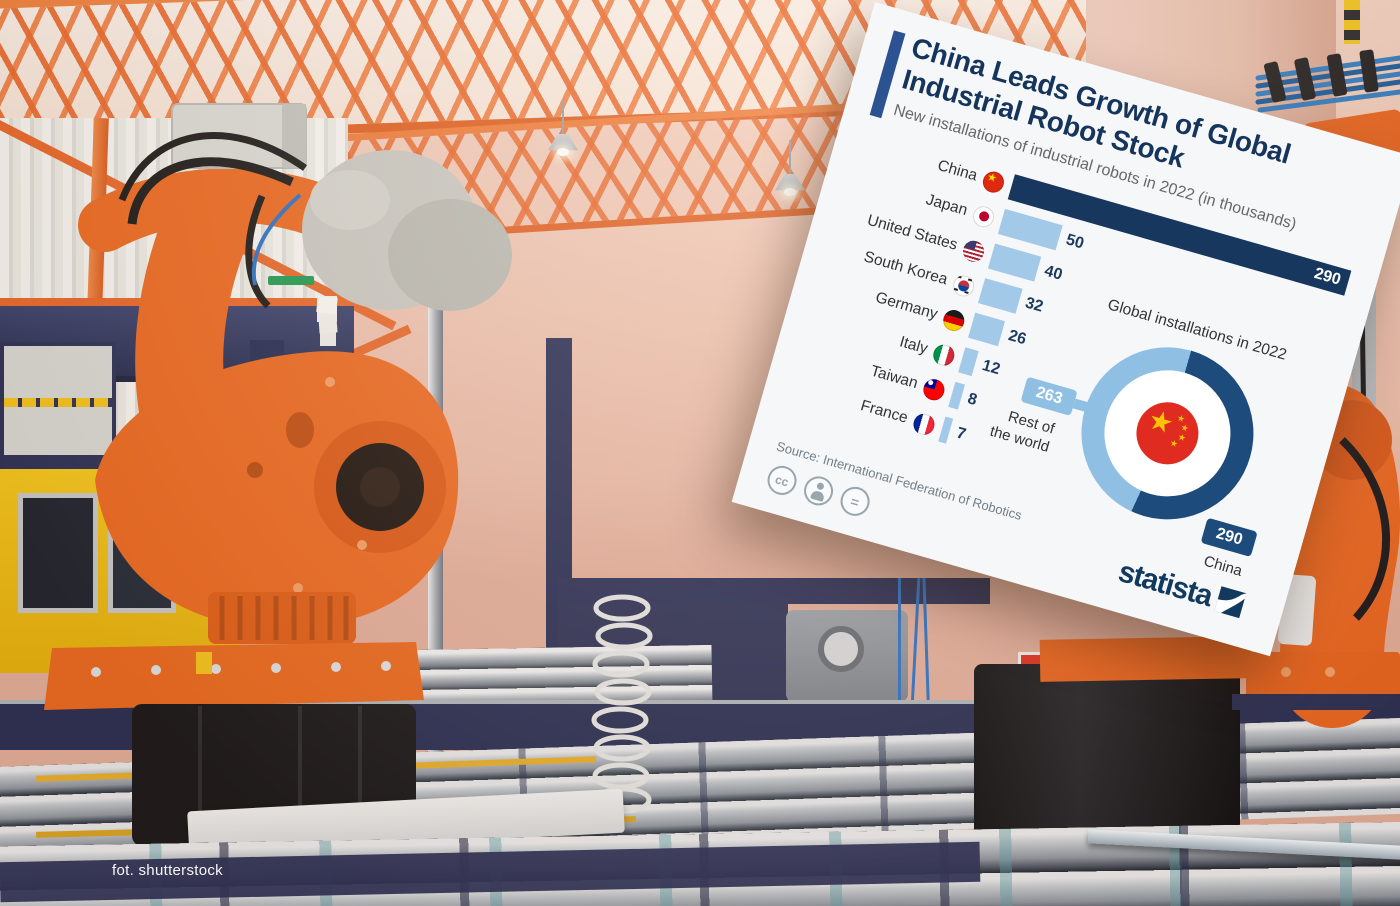  Describe the element at coordinates (277, 490) in the screenshot. I see `robot-shoulder-body` at that location.